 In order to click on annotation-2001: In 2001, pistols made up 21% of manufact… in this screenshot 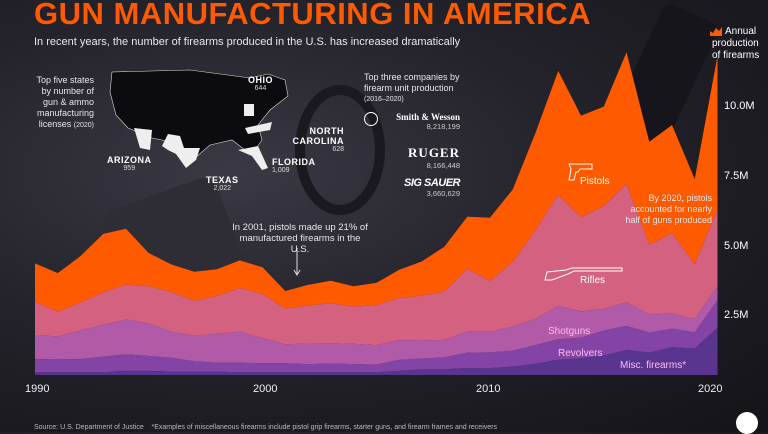, I will do `click(300, 238)`.